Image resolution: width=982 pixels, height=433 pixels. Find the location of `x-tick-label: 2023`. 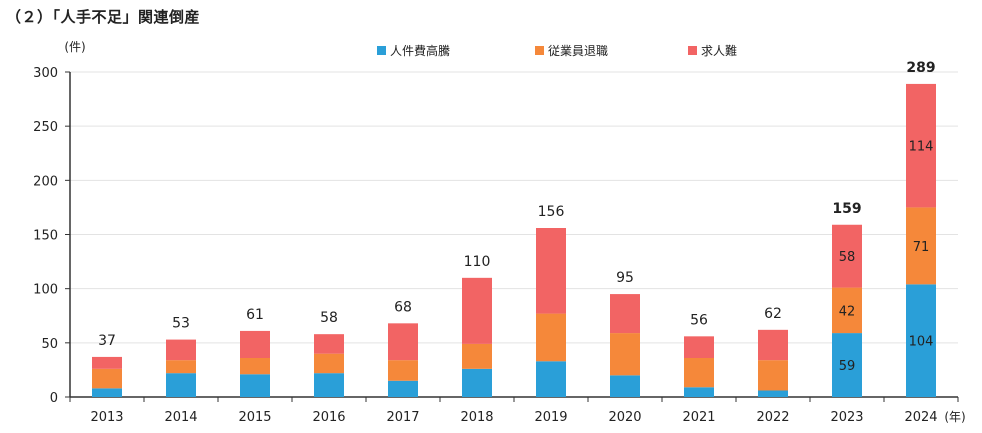

x-tick-label: 2023 is located at coordinates (846, 417).